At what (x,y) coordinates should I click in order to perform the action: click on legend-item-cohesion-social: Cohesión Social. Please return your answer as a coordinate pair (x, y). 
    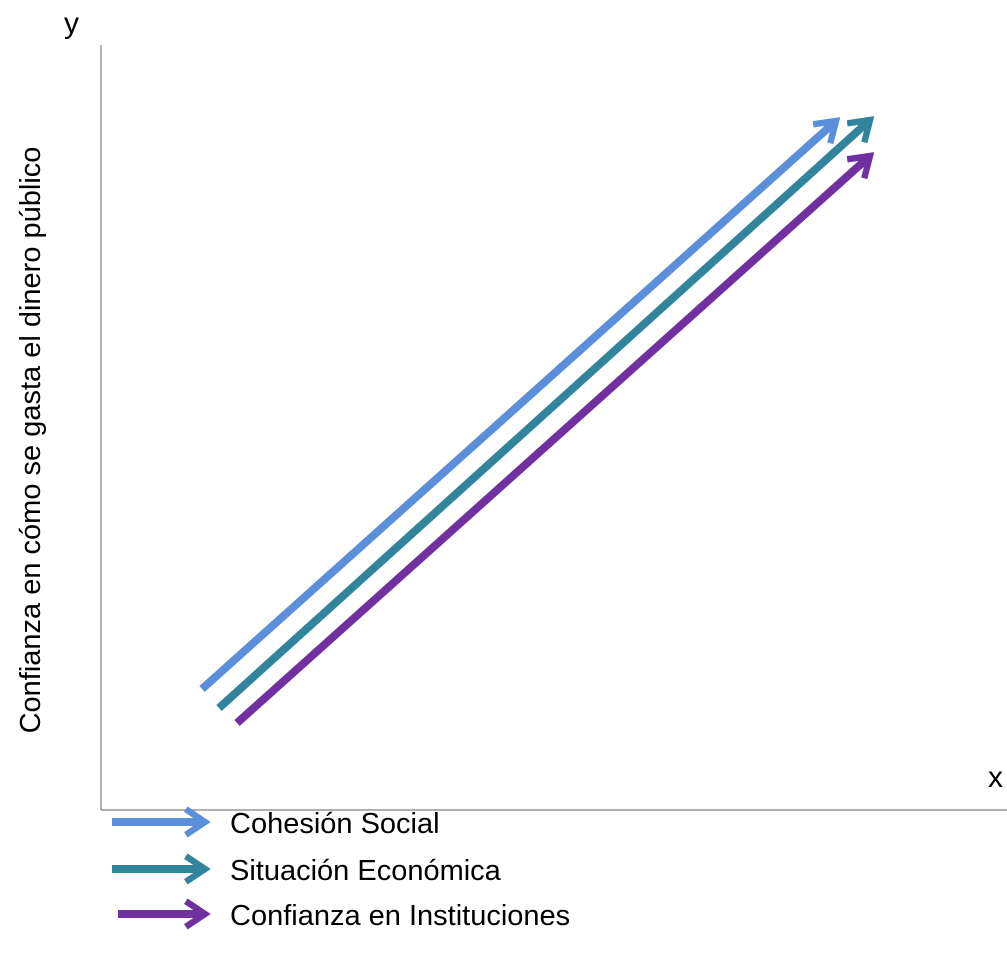
    Looking at the image, I should click on (276, 823).